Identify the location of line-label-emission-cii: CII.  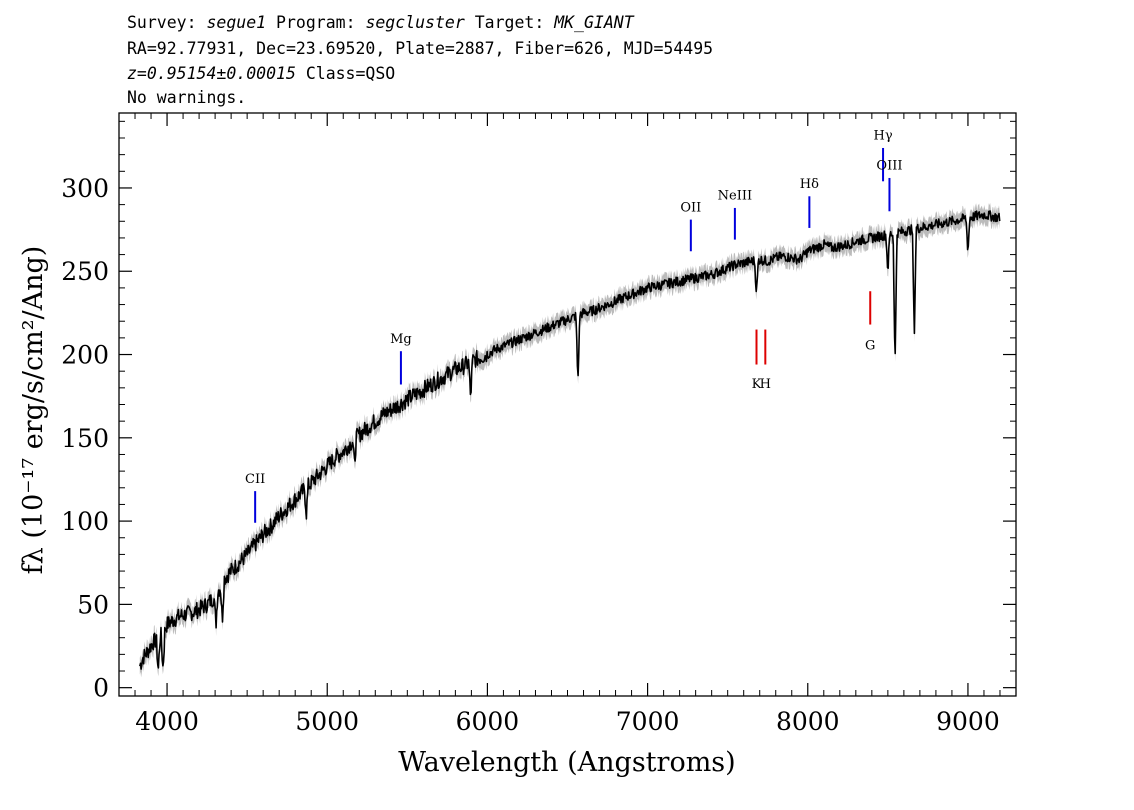
(255, 479).